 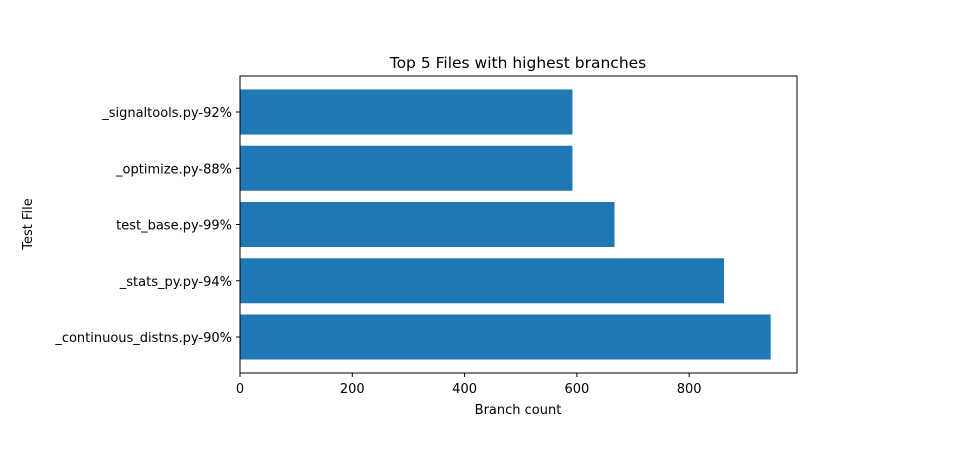 I want to click on x-tick-label: 0, so click(x=240, y=389).